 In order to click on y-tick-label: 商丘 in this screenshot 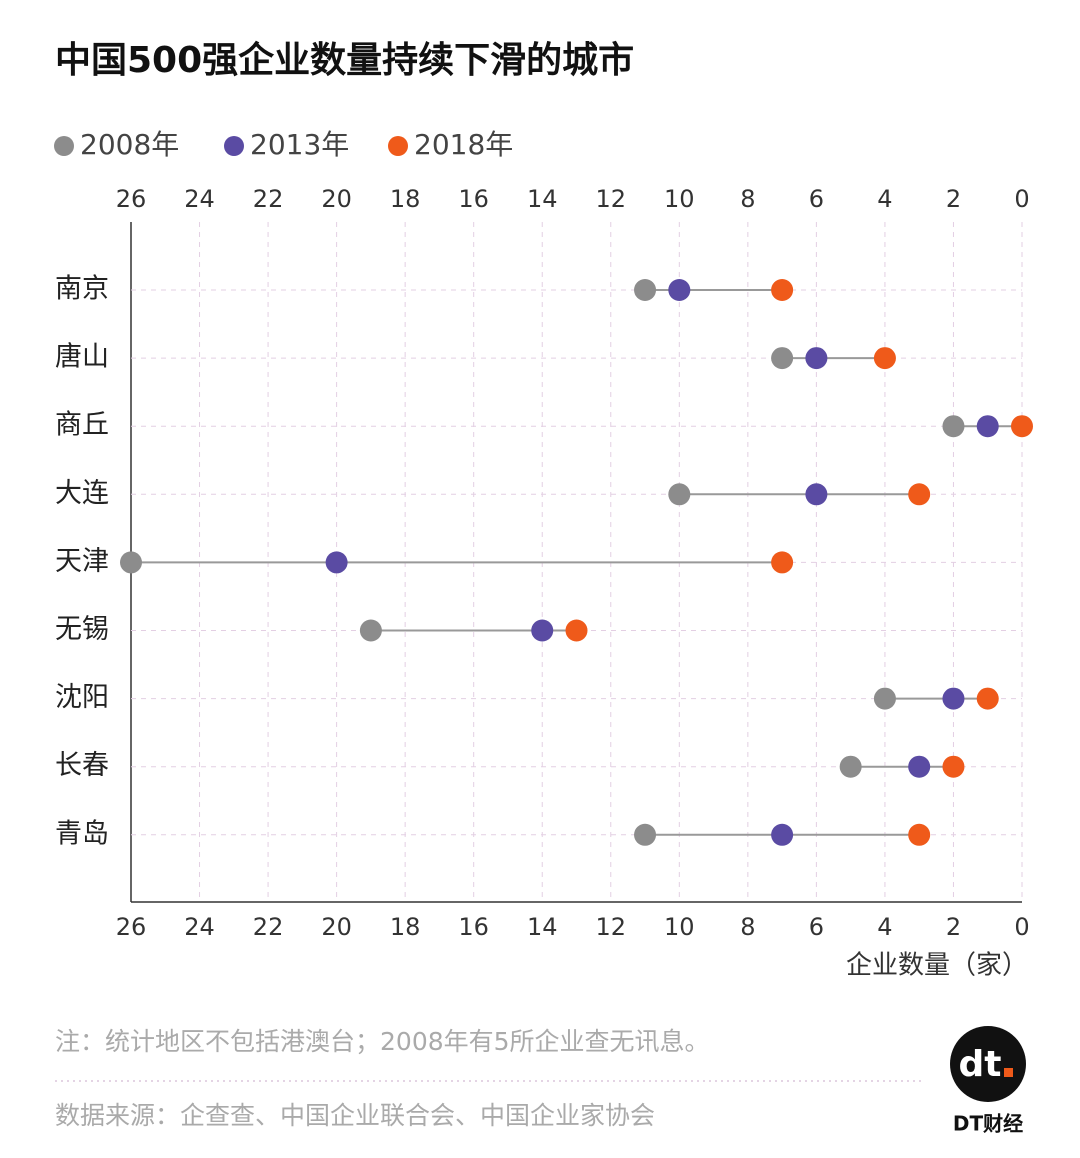, I will do `click(82, 425)`.